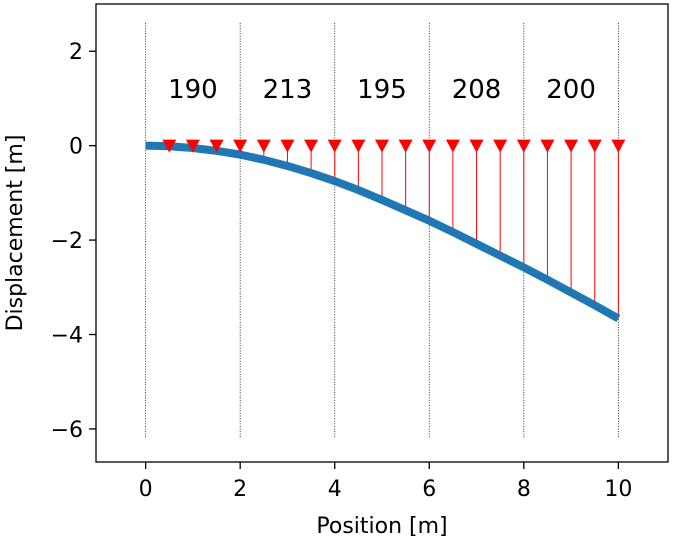  Describe the element at coordinates (477, 90) in the screenshot. I see `segment-label: 208` at that location.